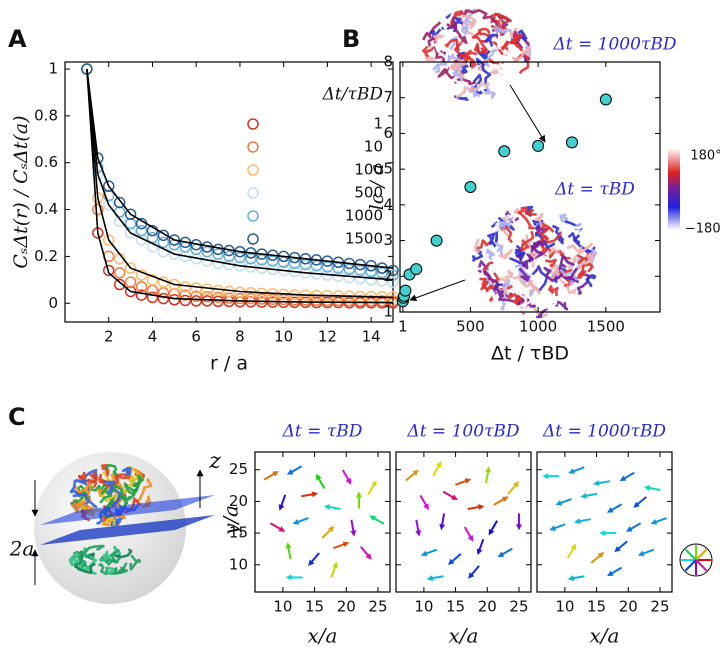 The height and width of the screenshot is (654, 720). What do you see at coordinates (364, 216) in the screenshot?
I see `legend-label: 1000` at bounding box center [364, 216].